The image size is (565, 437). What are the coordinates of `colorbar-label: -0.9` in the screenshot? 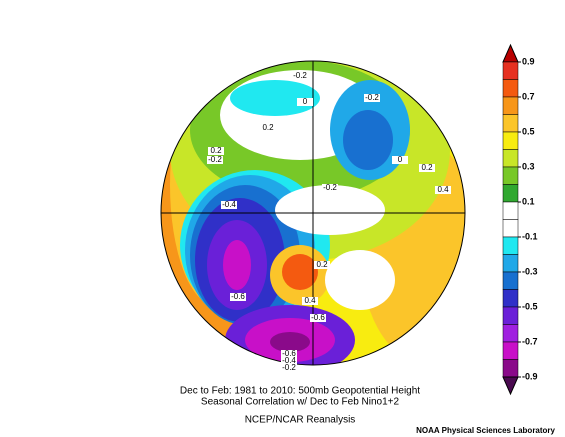 It's located at (530, 376).